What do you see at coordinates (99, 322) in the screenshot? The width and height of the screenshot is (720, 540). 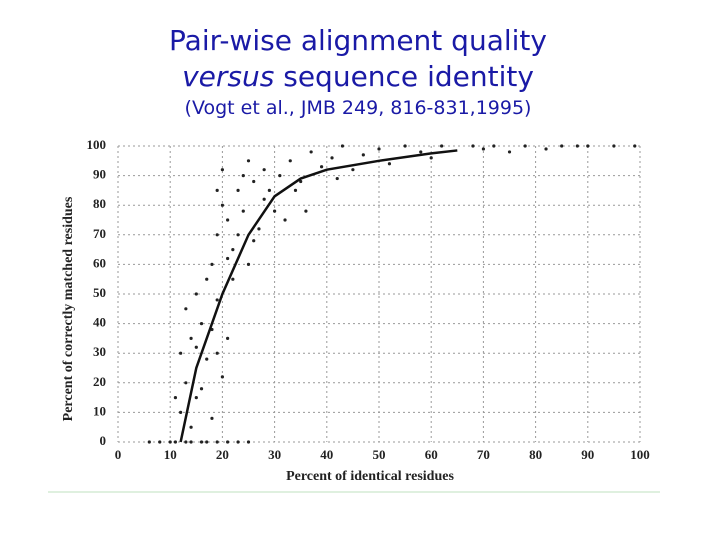 I see `y-tick-label: 40` at bounding box center [99, 322].